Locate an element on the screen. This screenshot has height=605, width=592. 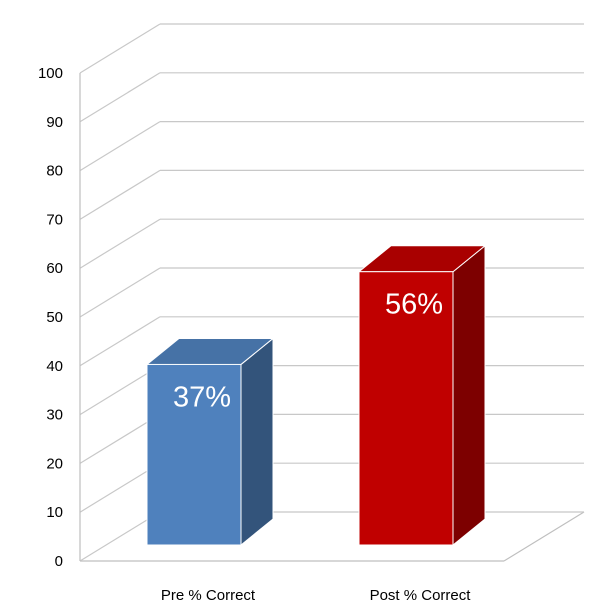
x-category-label: Pre % Correct is located at coordinates (208, 595).